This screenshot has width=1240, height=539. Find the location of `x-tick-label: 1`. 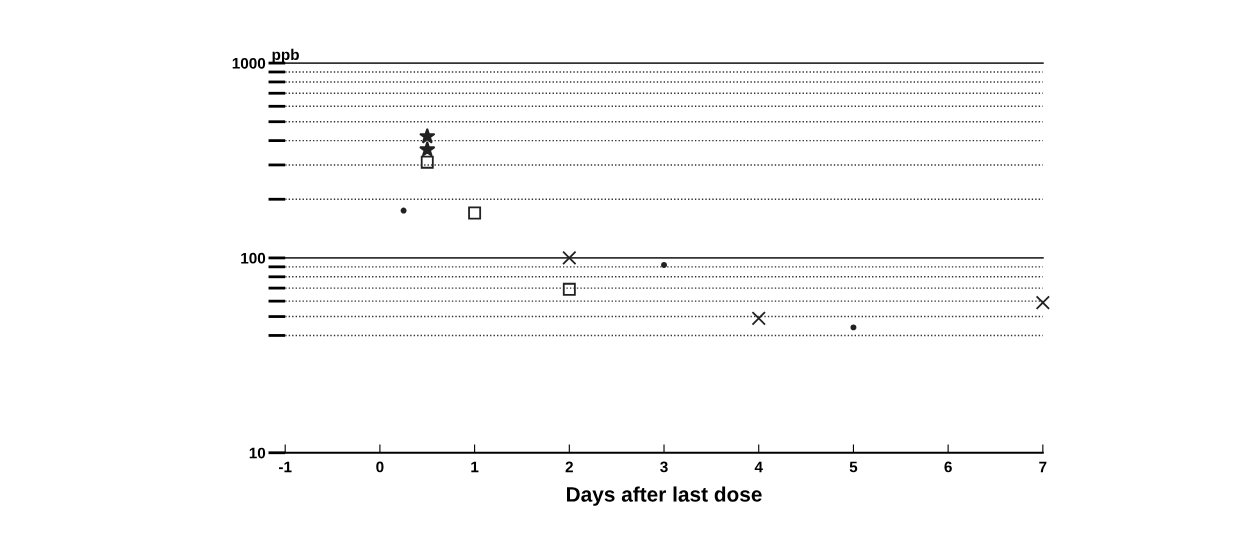

x-tick-label: 1 is located at coordinates (475, 467).